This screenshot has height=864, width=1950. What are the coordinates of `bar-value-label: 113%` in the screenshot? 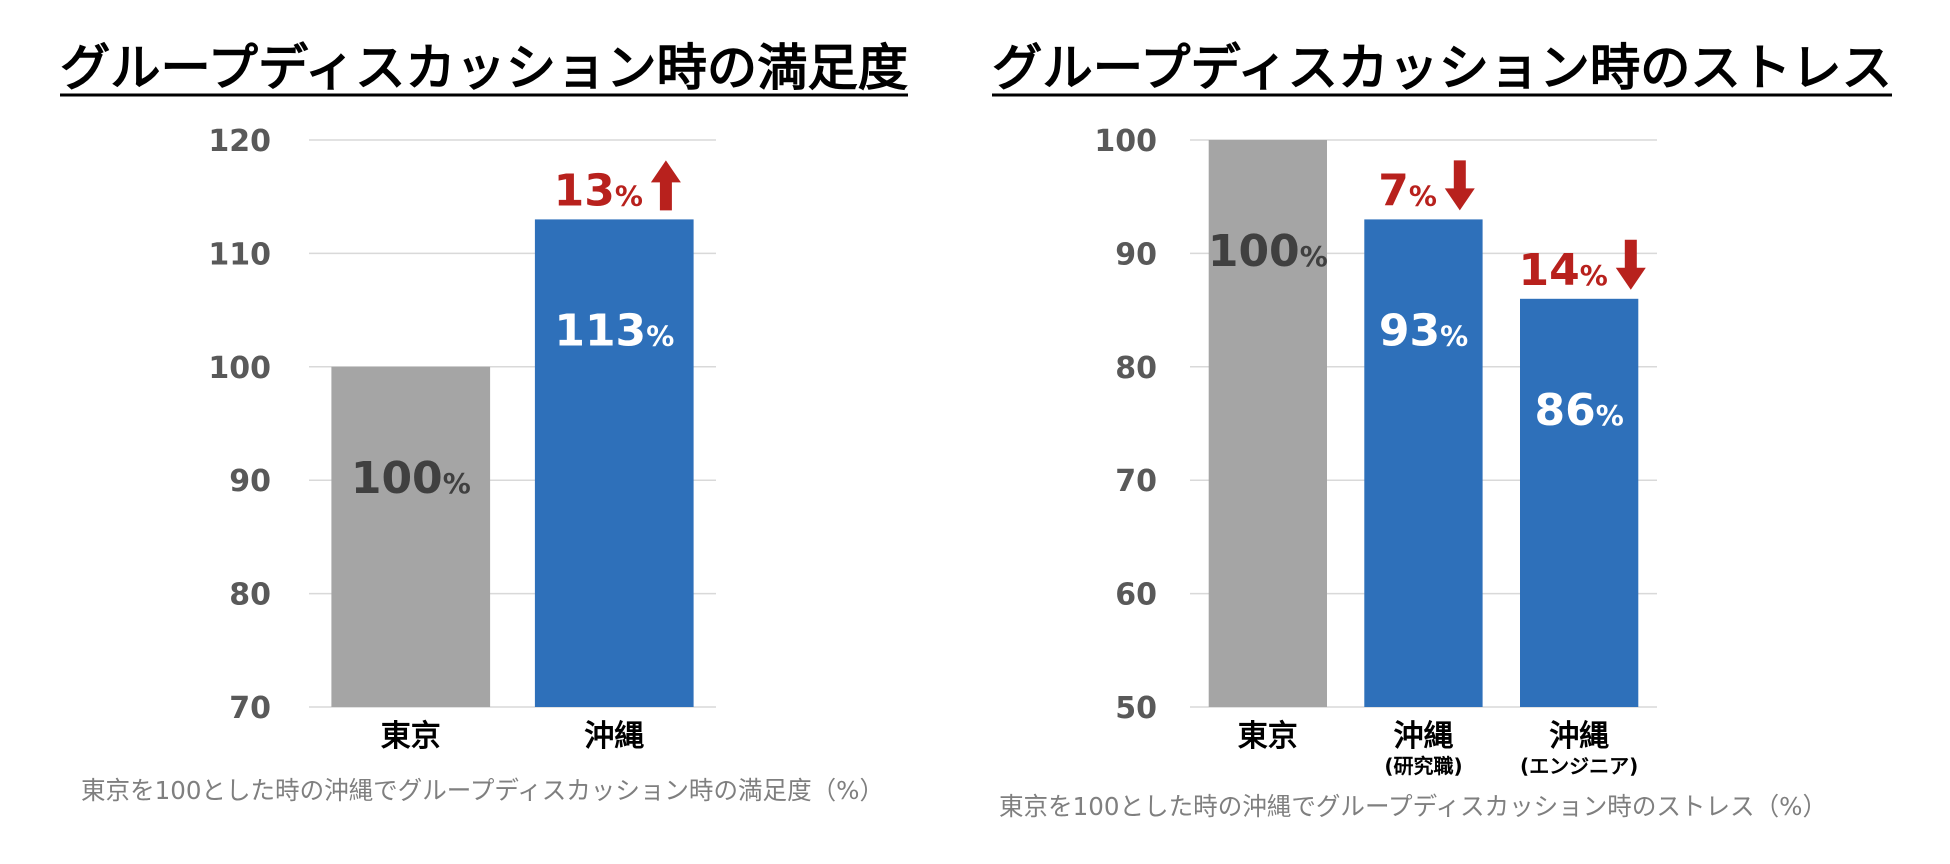 It's located at (614, 330).